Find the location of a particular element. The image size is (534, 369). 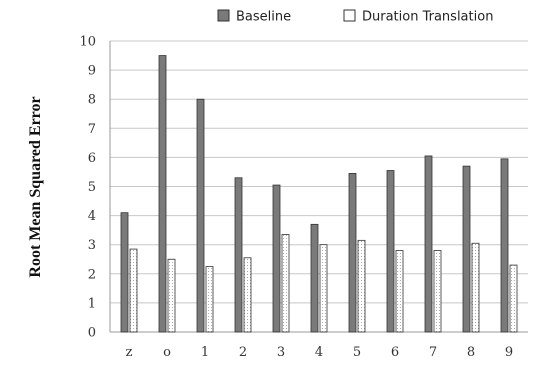

bar-duration-translation-z is located at coordinates (133, 290).